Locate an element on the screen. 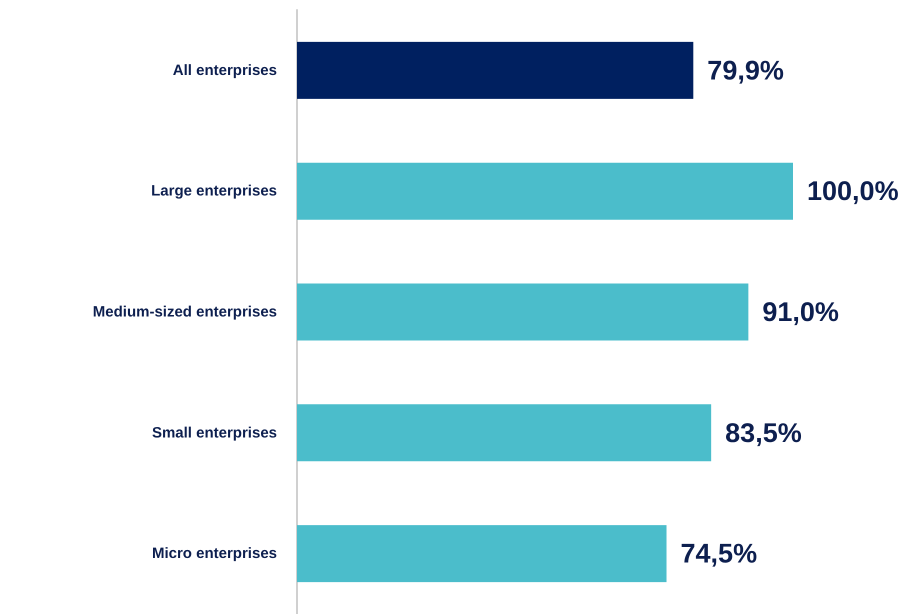  y-tick-label: All enterprises is located at coordinates (224, 70).